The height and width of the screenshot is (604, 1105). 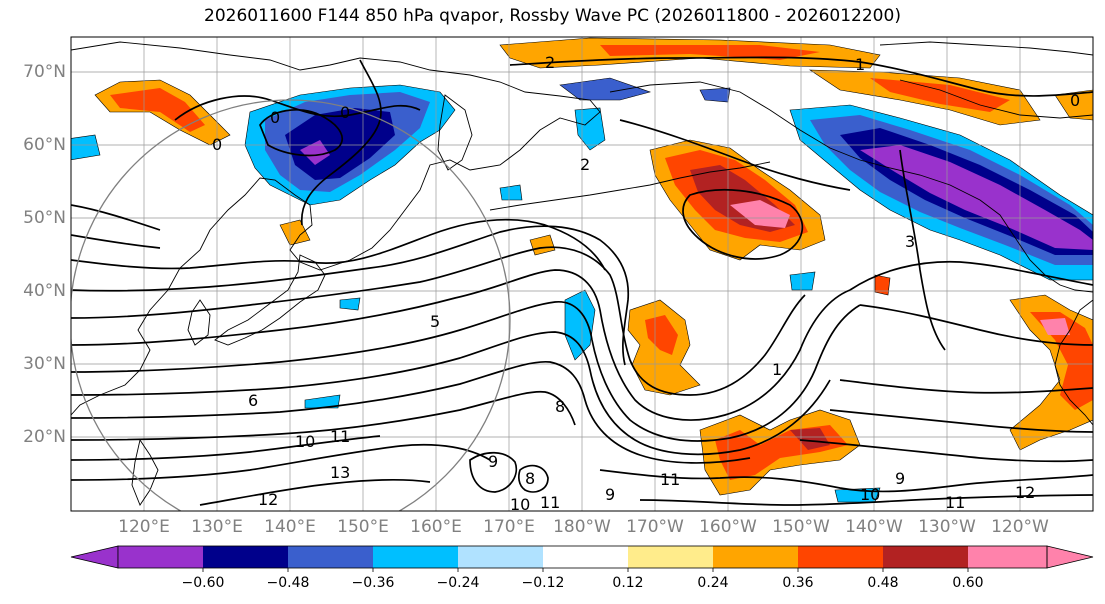 I want to click on contour-north-central, so click(x=735, y=155).